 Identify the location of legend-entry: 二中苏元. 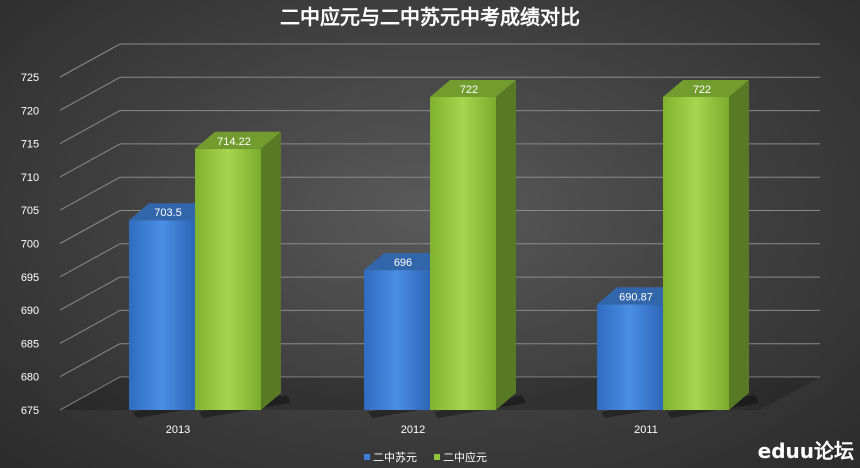
(395, 457).